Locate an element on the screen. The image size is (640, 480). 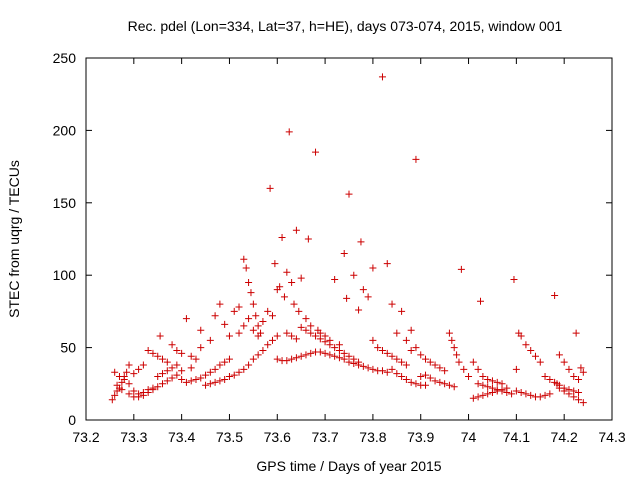
y-tick-label: 50 is located at coordinates (68, 348).